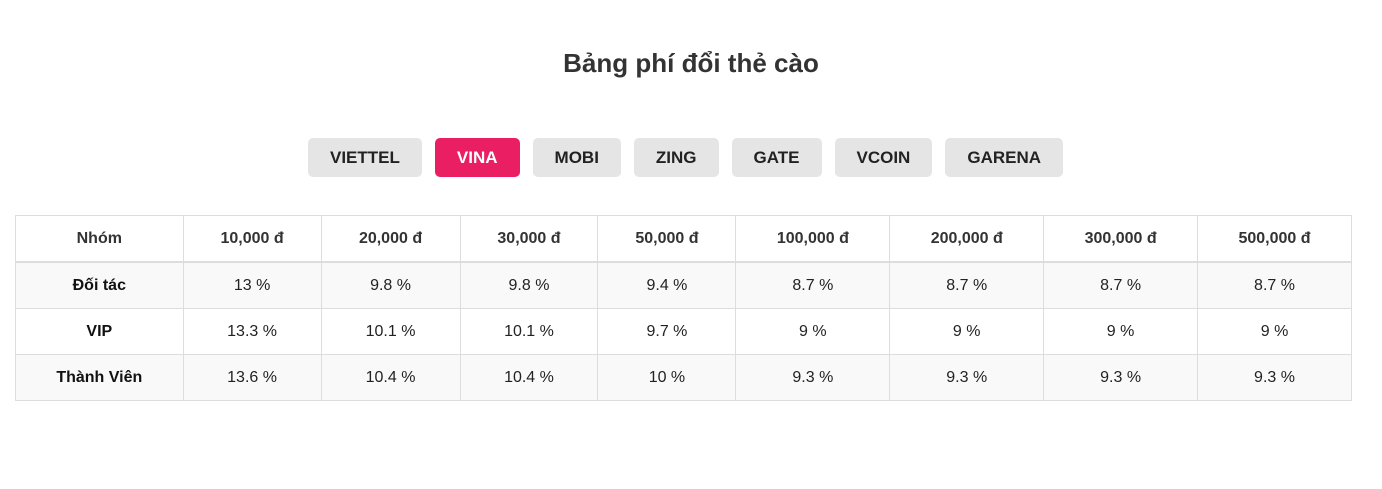  What do you see at coordinates (1004, 157) in the screenshot?
I see `tab-garena: GARENA` at bounding box center [1004, 157].